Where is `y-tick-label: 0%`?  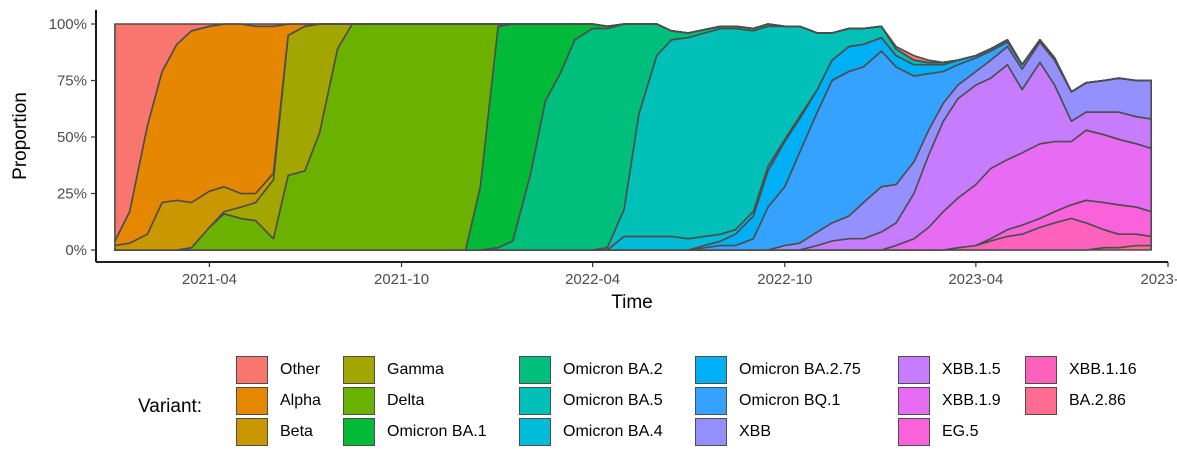
y-tick-label: 0% is located at coordinates (76, 250).